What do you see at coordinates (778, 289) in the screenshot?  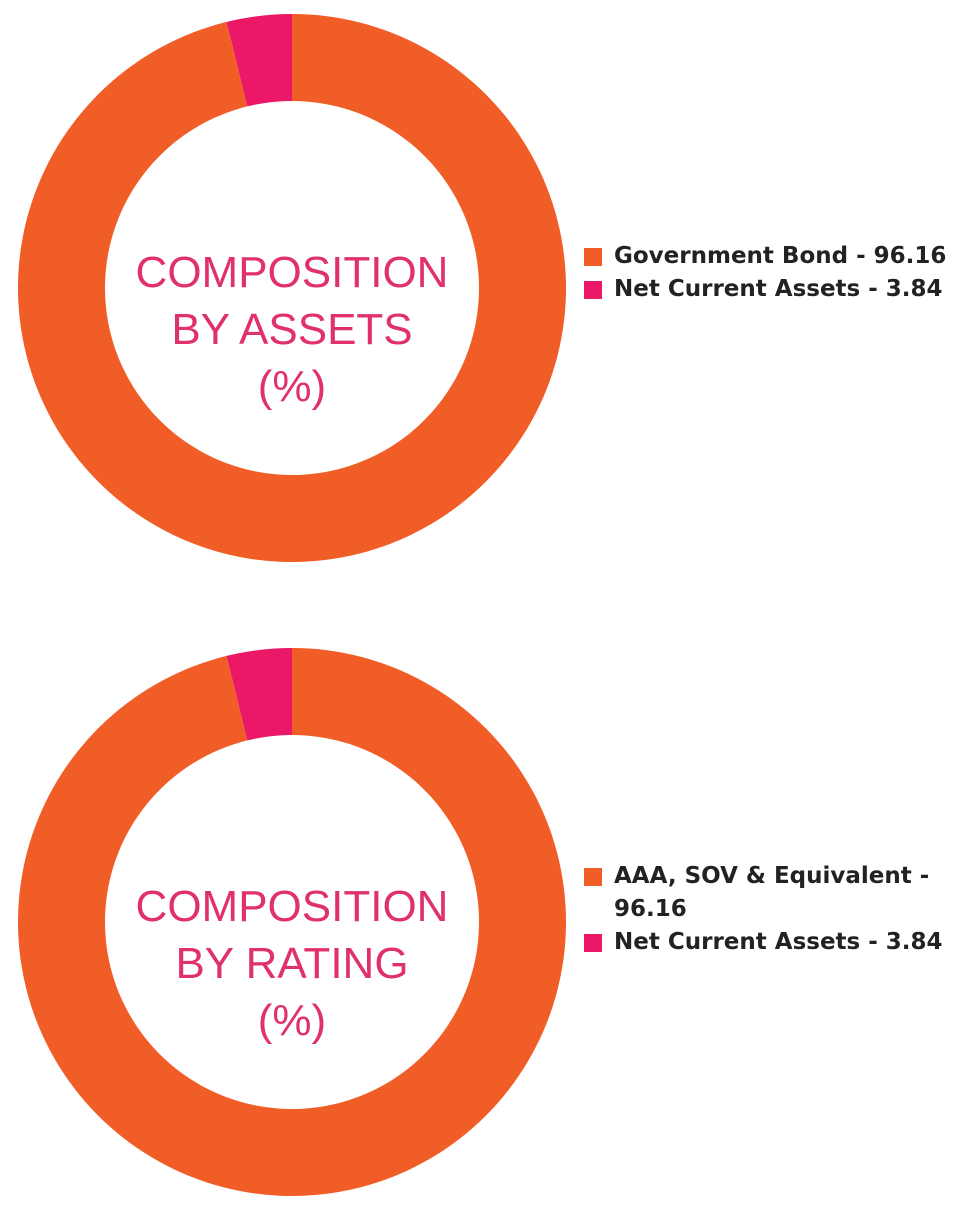 I see `legend-label-net-current-assets: Net Current Assets - 3.84` at bounding box center [778, 289].